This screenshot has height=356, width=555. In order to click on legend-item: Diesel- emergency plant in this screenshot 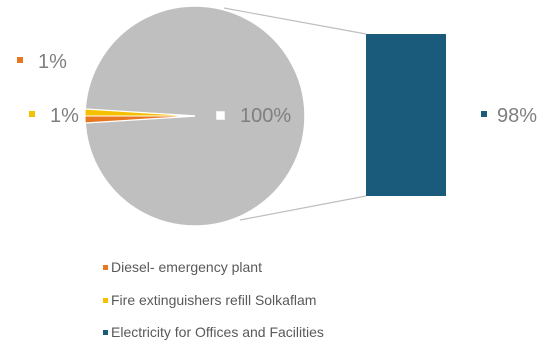, I will do `click(182, 267)`.